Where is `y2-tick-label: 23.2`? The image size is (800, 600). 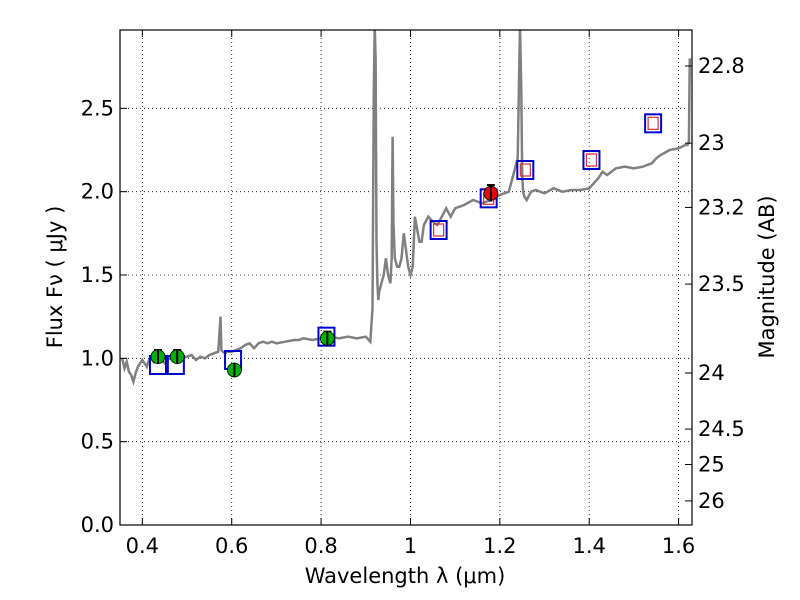
y2-tick-label: 23.2 is located at coordinates (721, 207).